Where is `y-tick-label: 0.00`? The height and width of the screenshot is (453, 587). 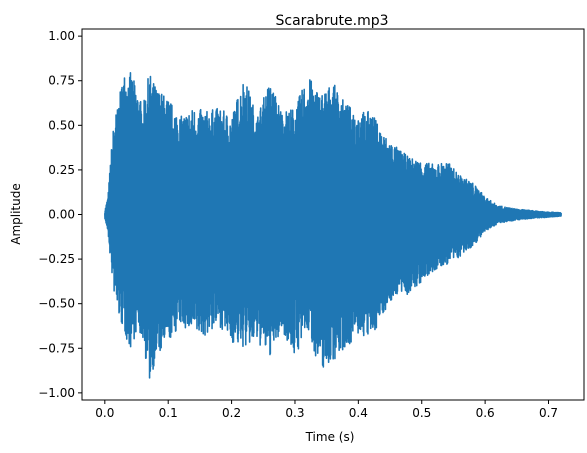 y-tick-label: 0.00 is located at coordinates (61, 215).